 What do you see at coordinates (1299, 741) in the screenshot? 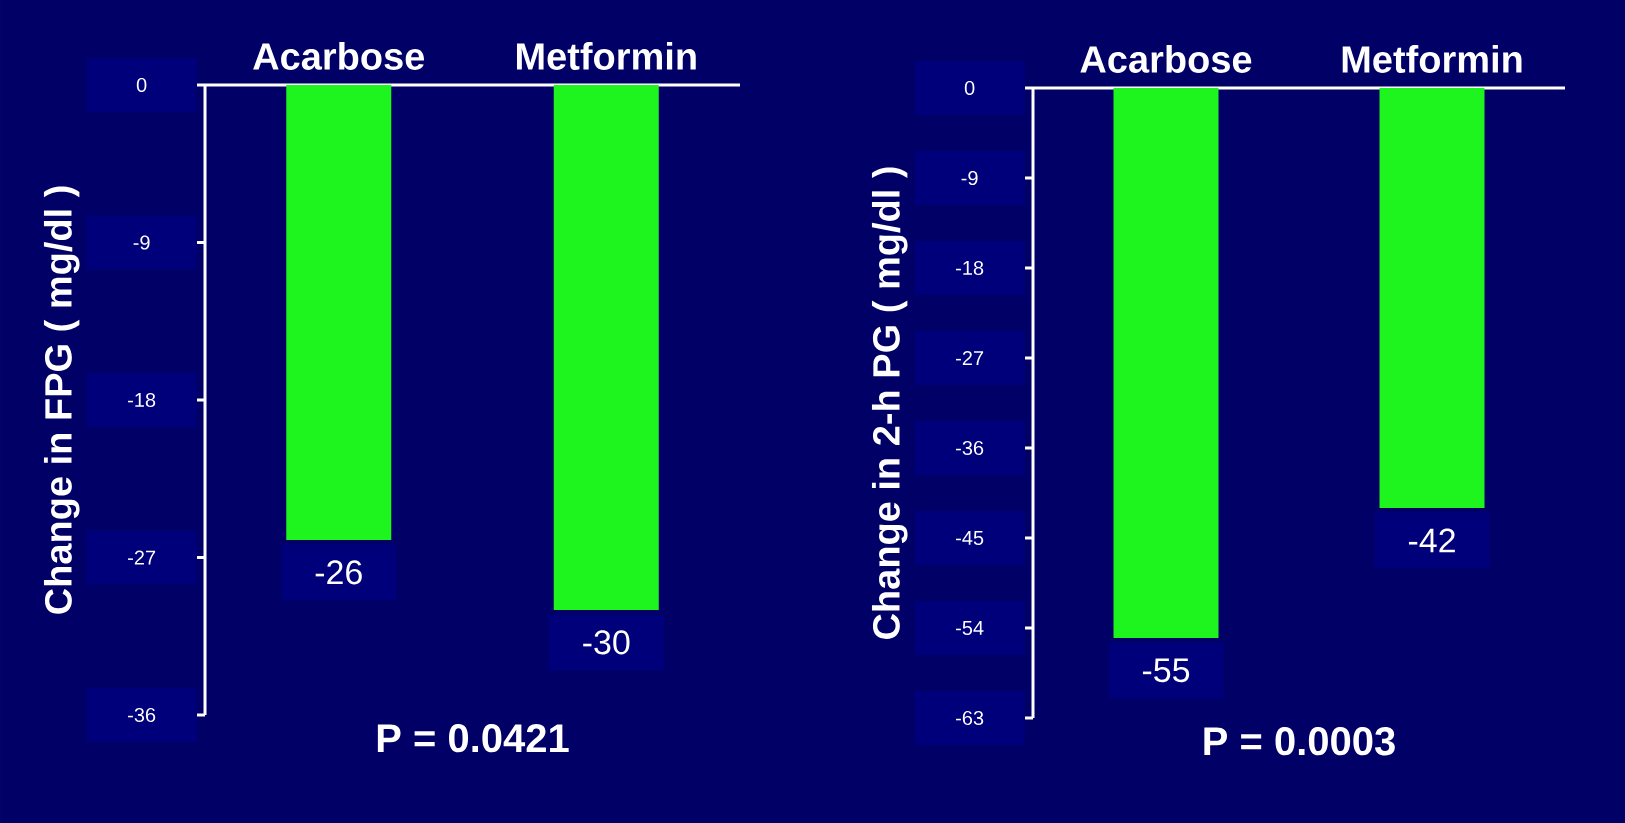
I see `text: P = 0.0003` at bounding box center [1299, 741].